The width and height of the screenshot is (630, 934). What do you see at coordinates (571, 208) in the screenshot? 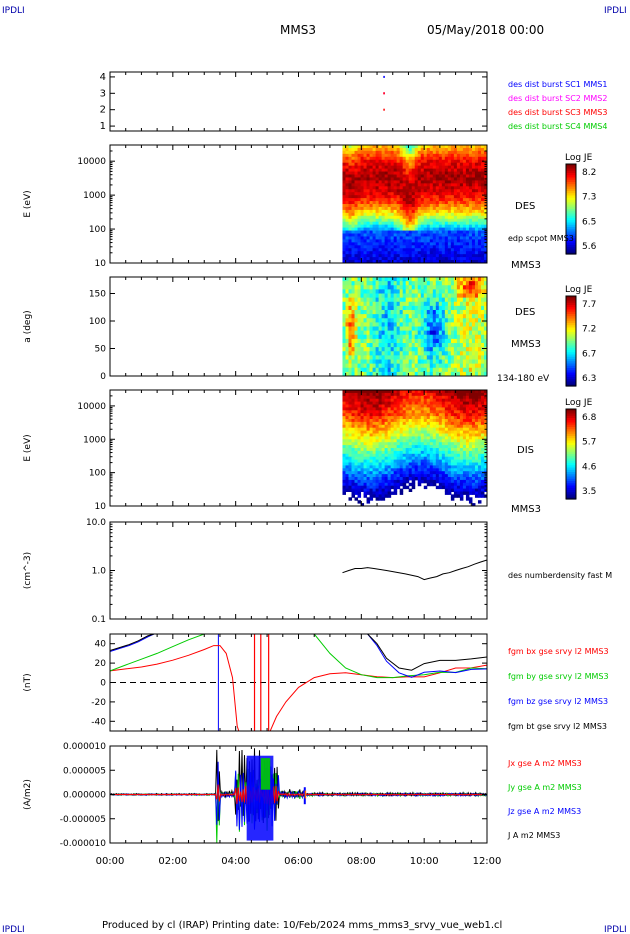
I see `colorbar-cell` at bounding box center [571, 208].